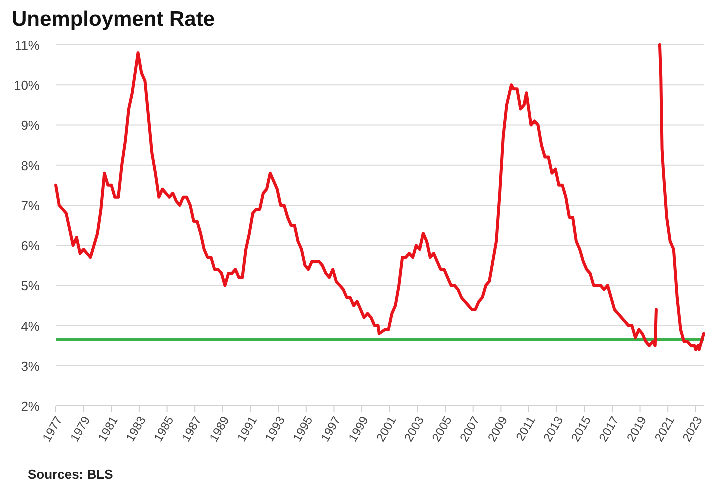  Describe the element at coordinates (30, 286) in the screenshot. I see `y-tick-label: 5%` at that location.